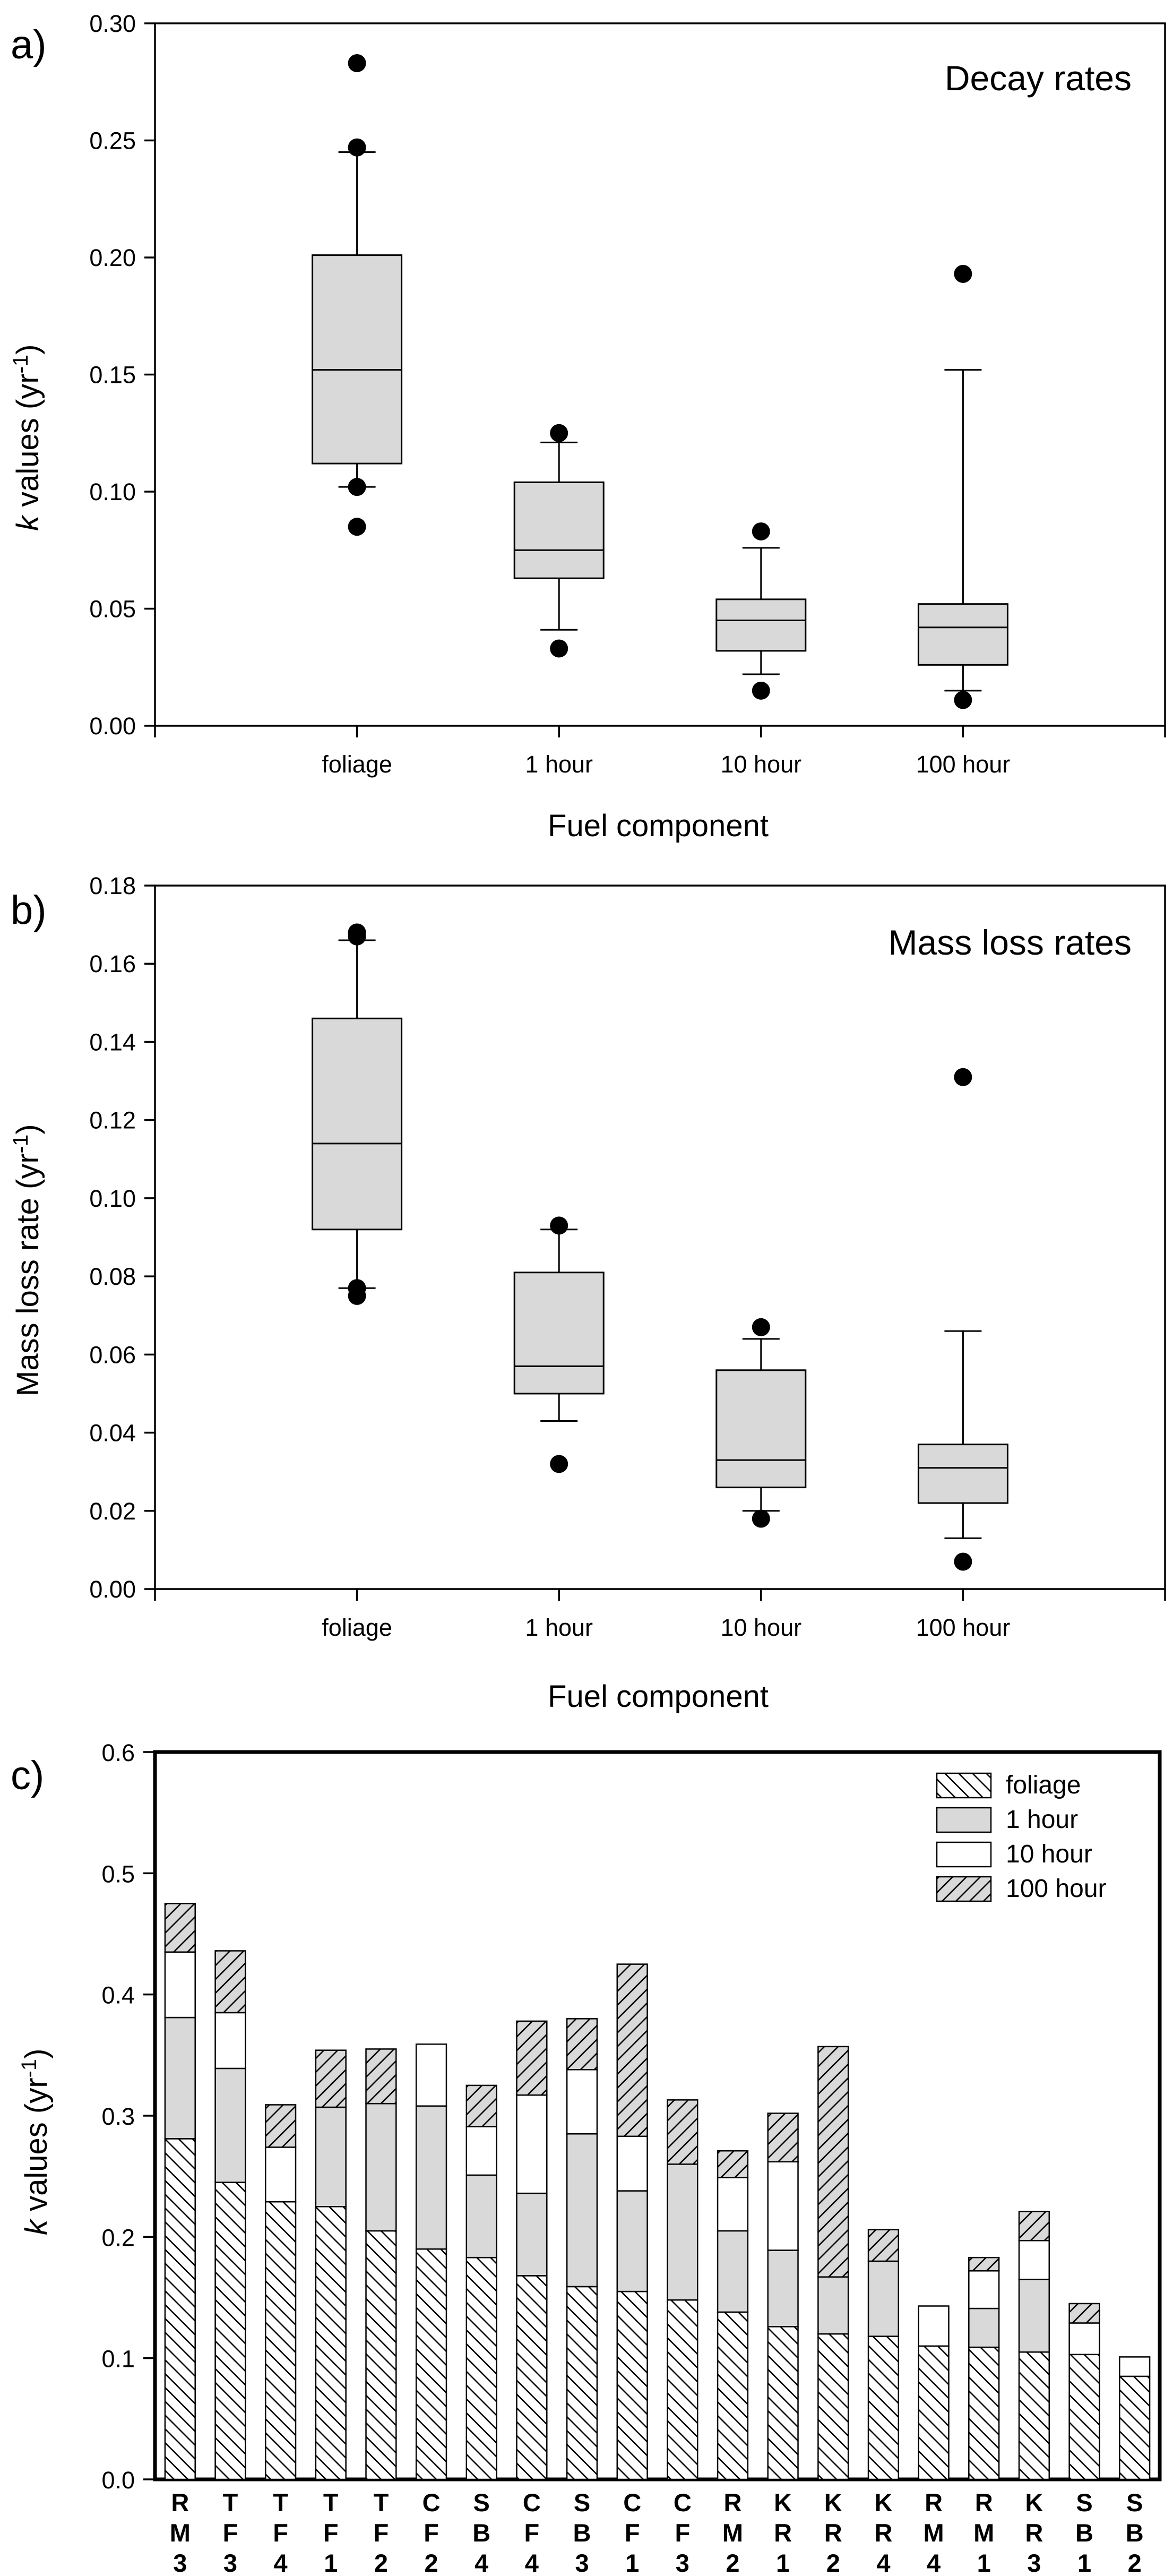 This screenshot has width=1173, height=2576. What do you see at coordinates (36, 2226) in the screenshot?
I see `panel-c-ylabel-k: k` at bounding box center [36, 2226].